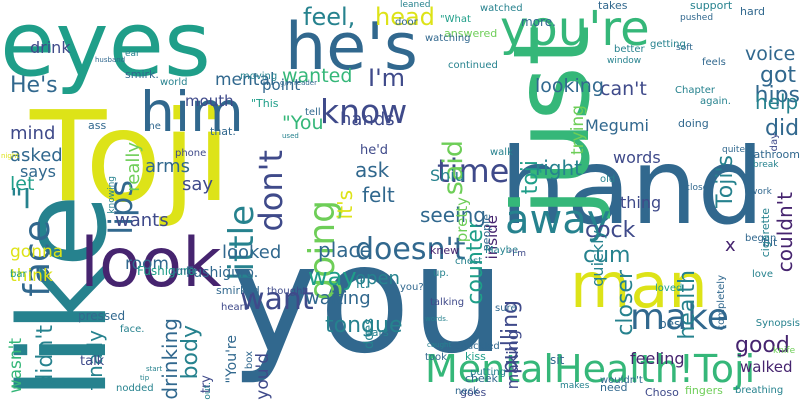  What do you see at coordinates (669, 288) in the screenshot?
I see `word-loved: loved` at bounding box center [669, 288].